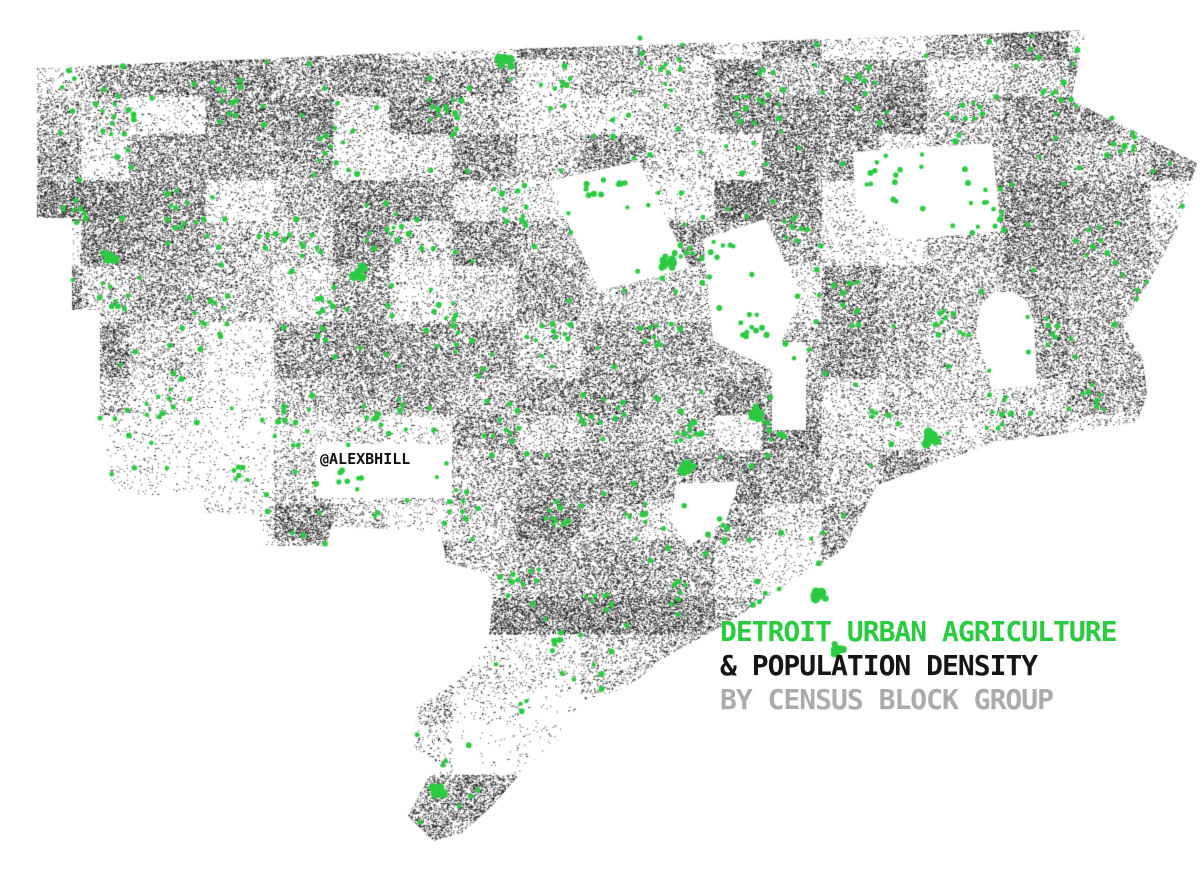 This screenshot has height=874, width=1200. What do you see at coordinates (918, 631) in the screenshot?
I see `title-line-1: DETROIT URBAN AGRICULTURE` at bounding box center [918, 631].